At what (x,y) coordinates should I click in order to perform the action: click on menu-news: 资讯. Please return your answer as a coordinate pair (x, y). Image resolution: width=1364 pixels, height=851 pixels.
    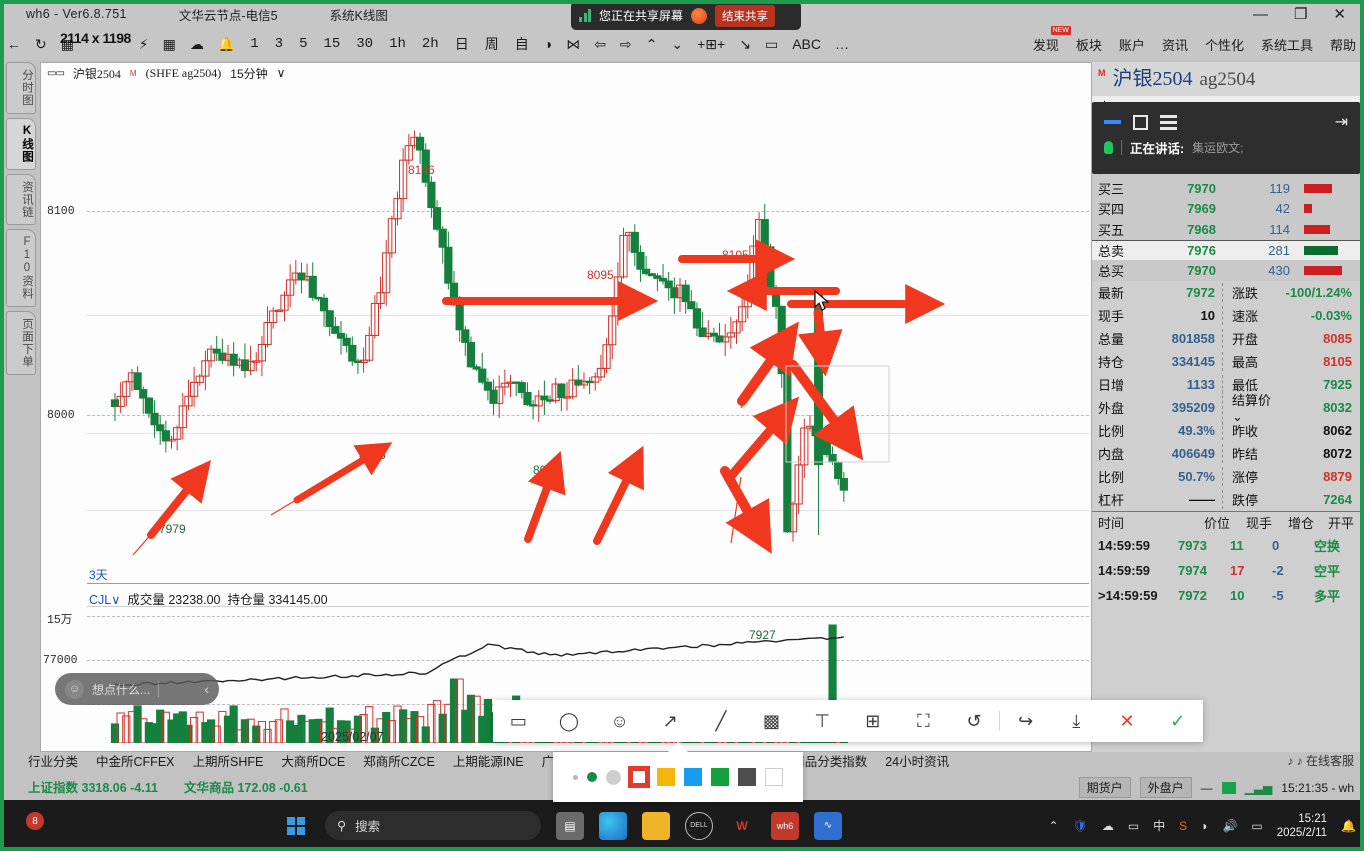
    Looking at the image, I should click on (1174, 45).